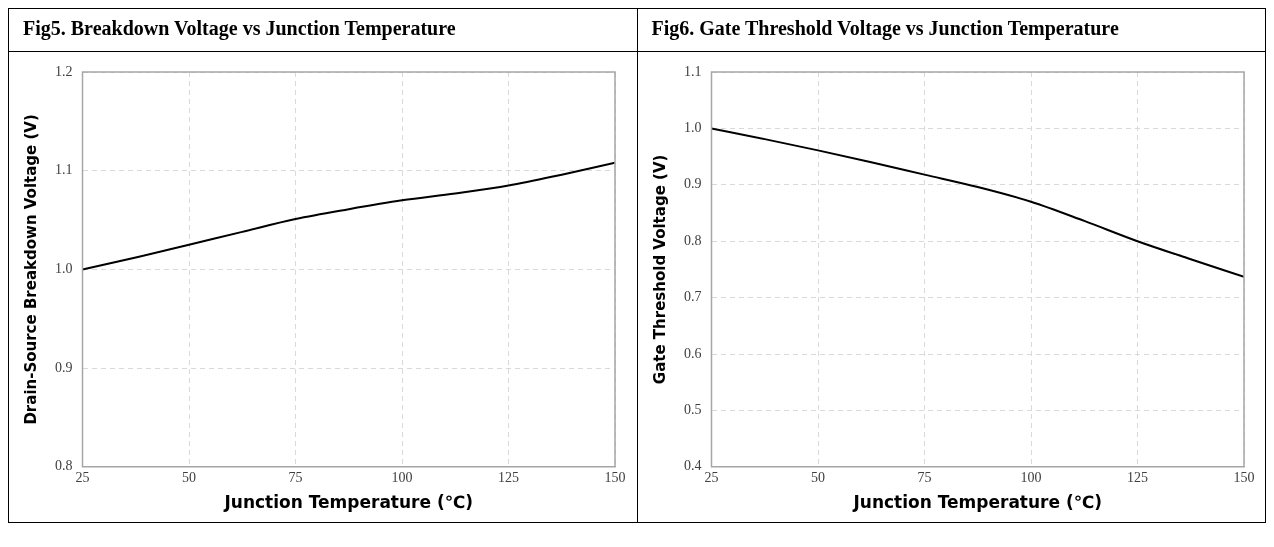 This screenshot has width=1274, height=547. Describe the element at coordinates (692, 297) in the screenshot. I see `y-tick-label: 0.7` at that location.